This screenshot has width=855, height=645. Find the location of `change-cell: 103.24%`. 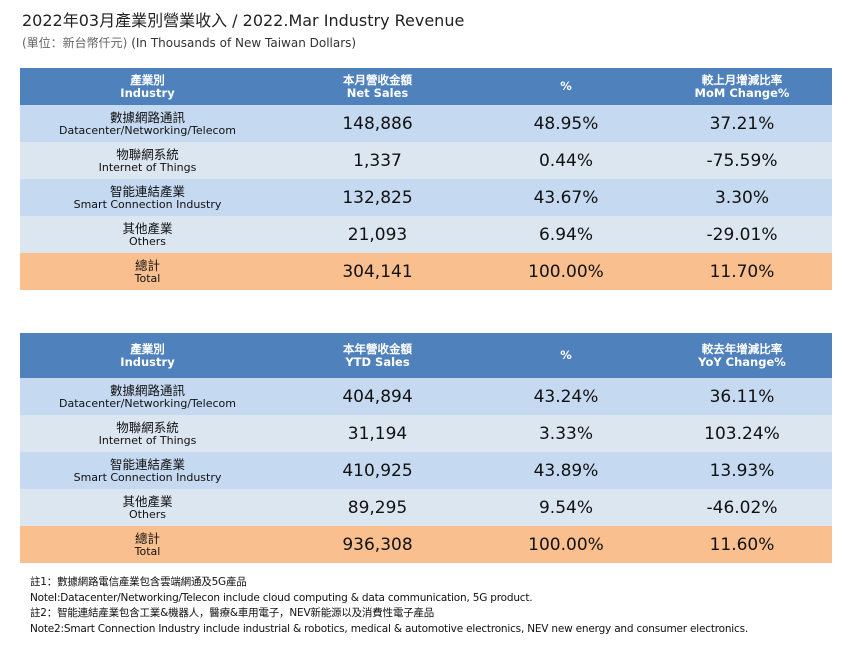

change-cell: 103.24% is located at coordinates (742, 433).